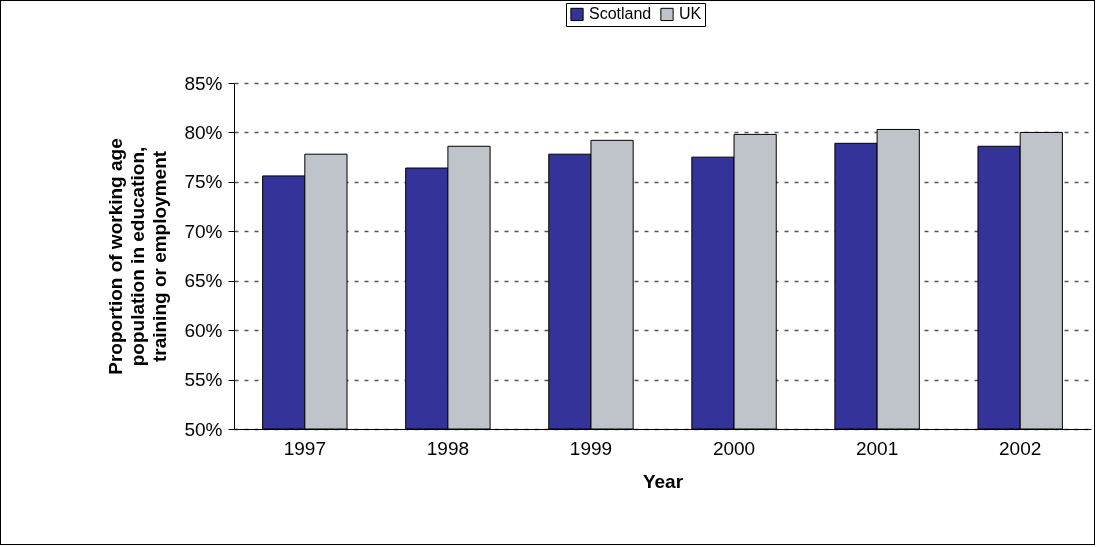 The height and width of the screenshot is (547, 1097). What do you see at coordinates (203, 330) in the screenshot?
I see `y-tick-label: 60%` at bounding box center [203, 330].